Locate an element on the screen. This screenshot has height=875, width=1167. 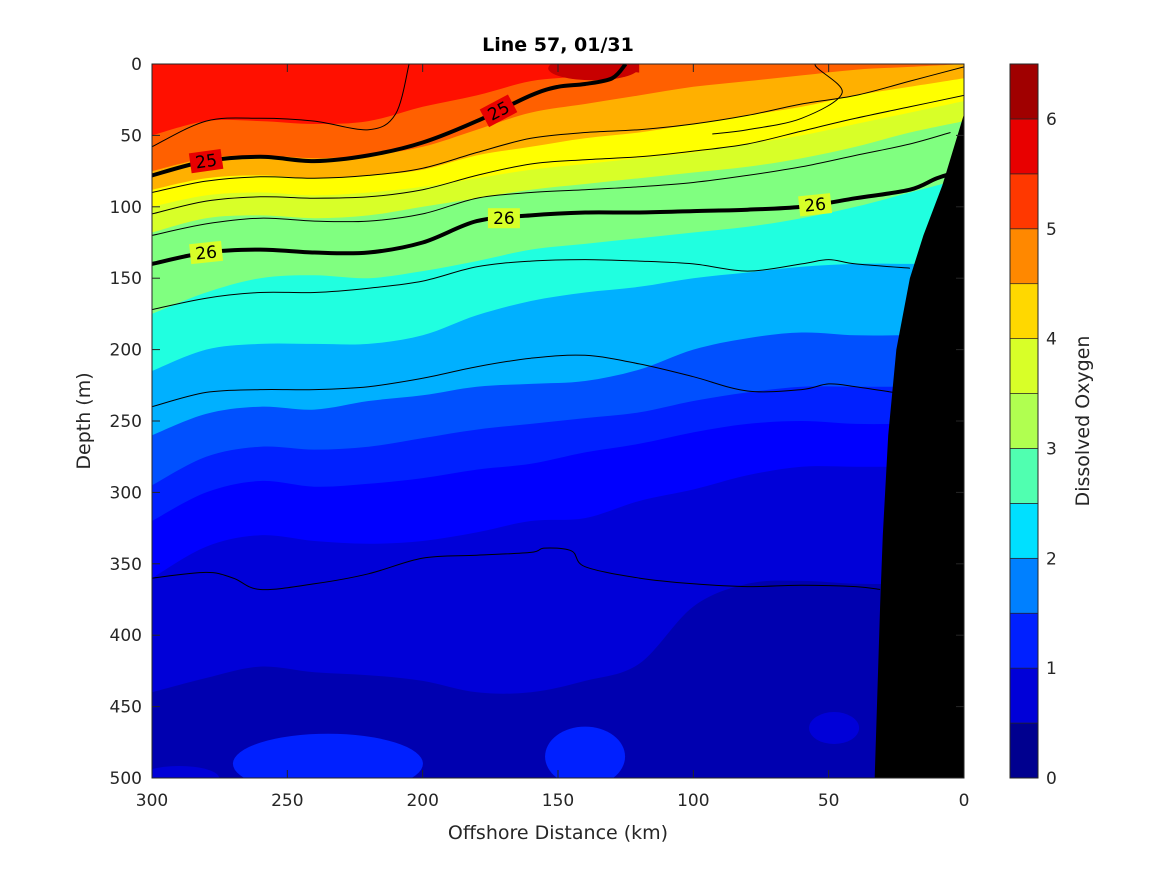
colorbar: 0 1 2 3 4 5 6 is located at coordinates (1033, 426).